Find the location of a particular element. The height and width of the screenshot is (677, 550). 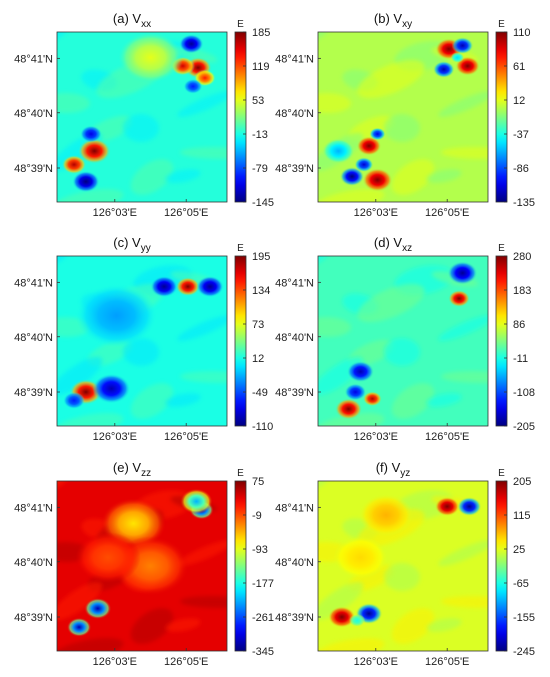

colorbar-tick-label: 280 is located at coordinates (522, 257).